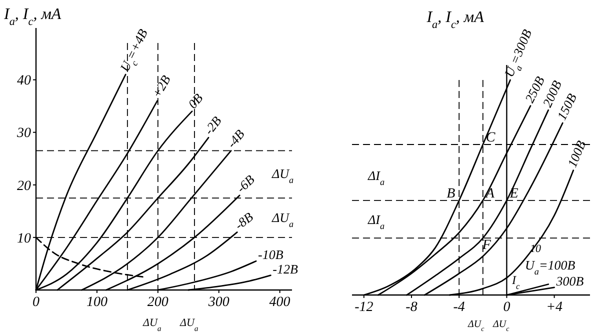 The image size is (600, 332). What do you see at coordinates (157, 302) in the screenshot?
I see `x-tick-label: 200` at bounding box center [157, 302].